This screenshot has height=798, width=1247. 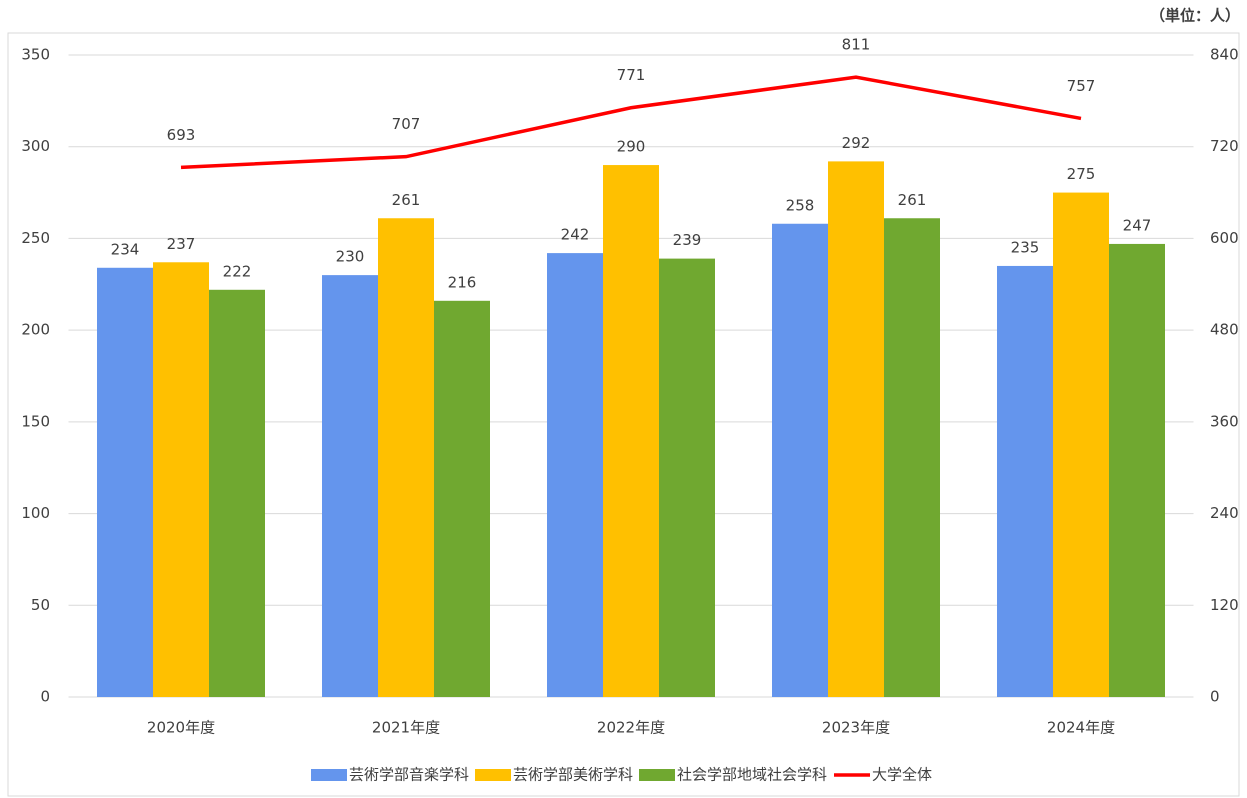 I want to click on data-label: 290, so click(x=631, y=147).